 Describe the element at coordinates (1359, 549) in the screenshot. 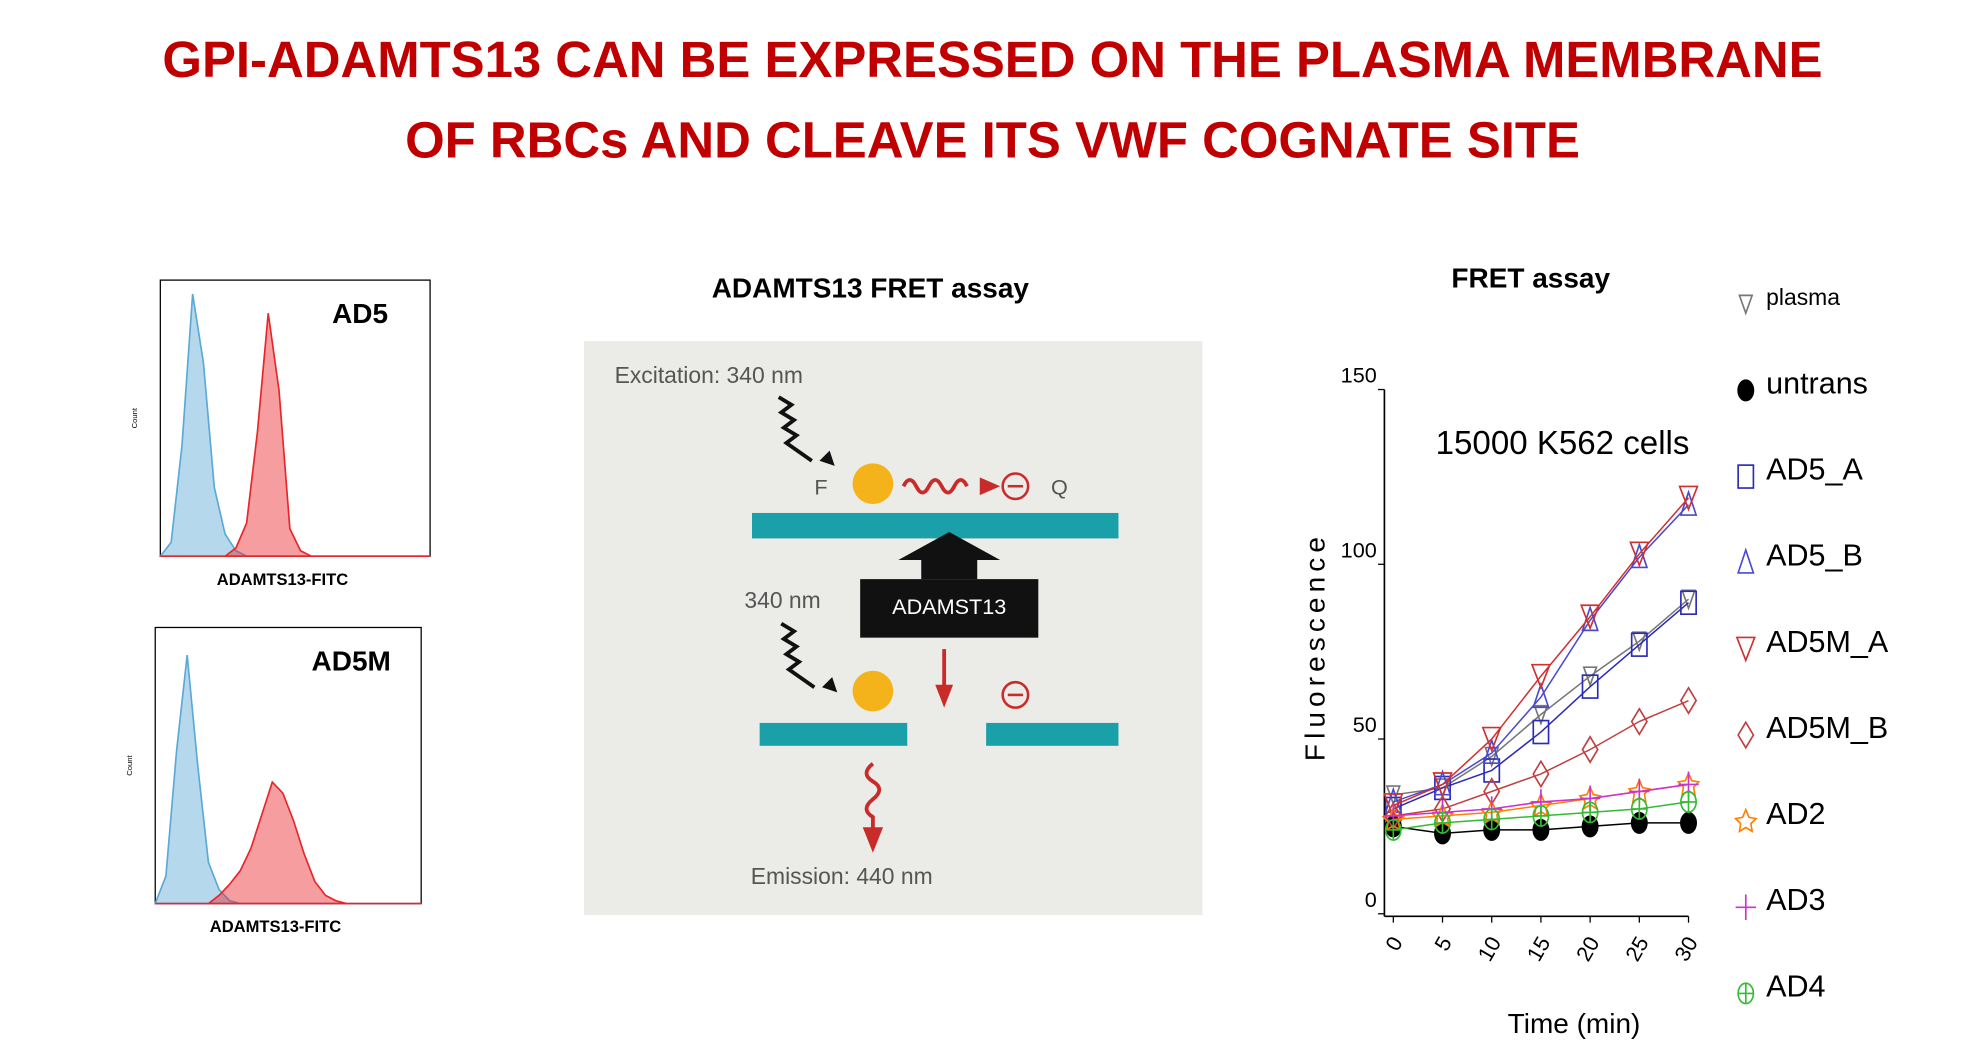

I see `y-tick-label: 100` at that location.